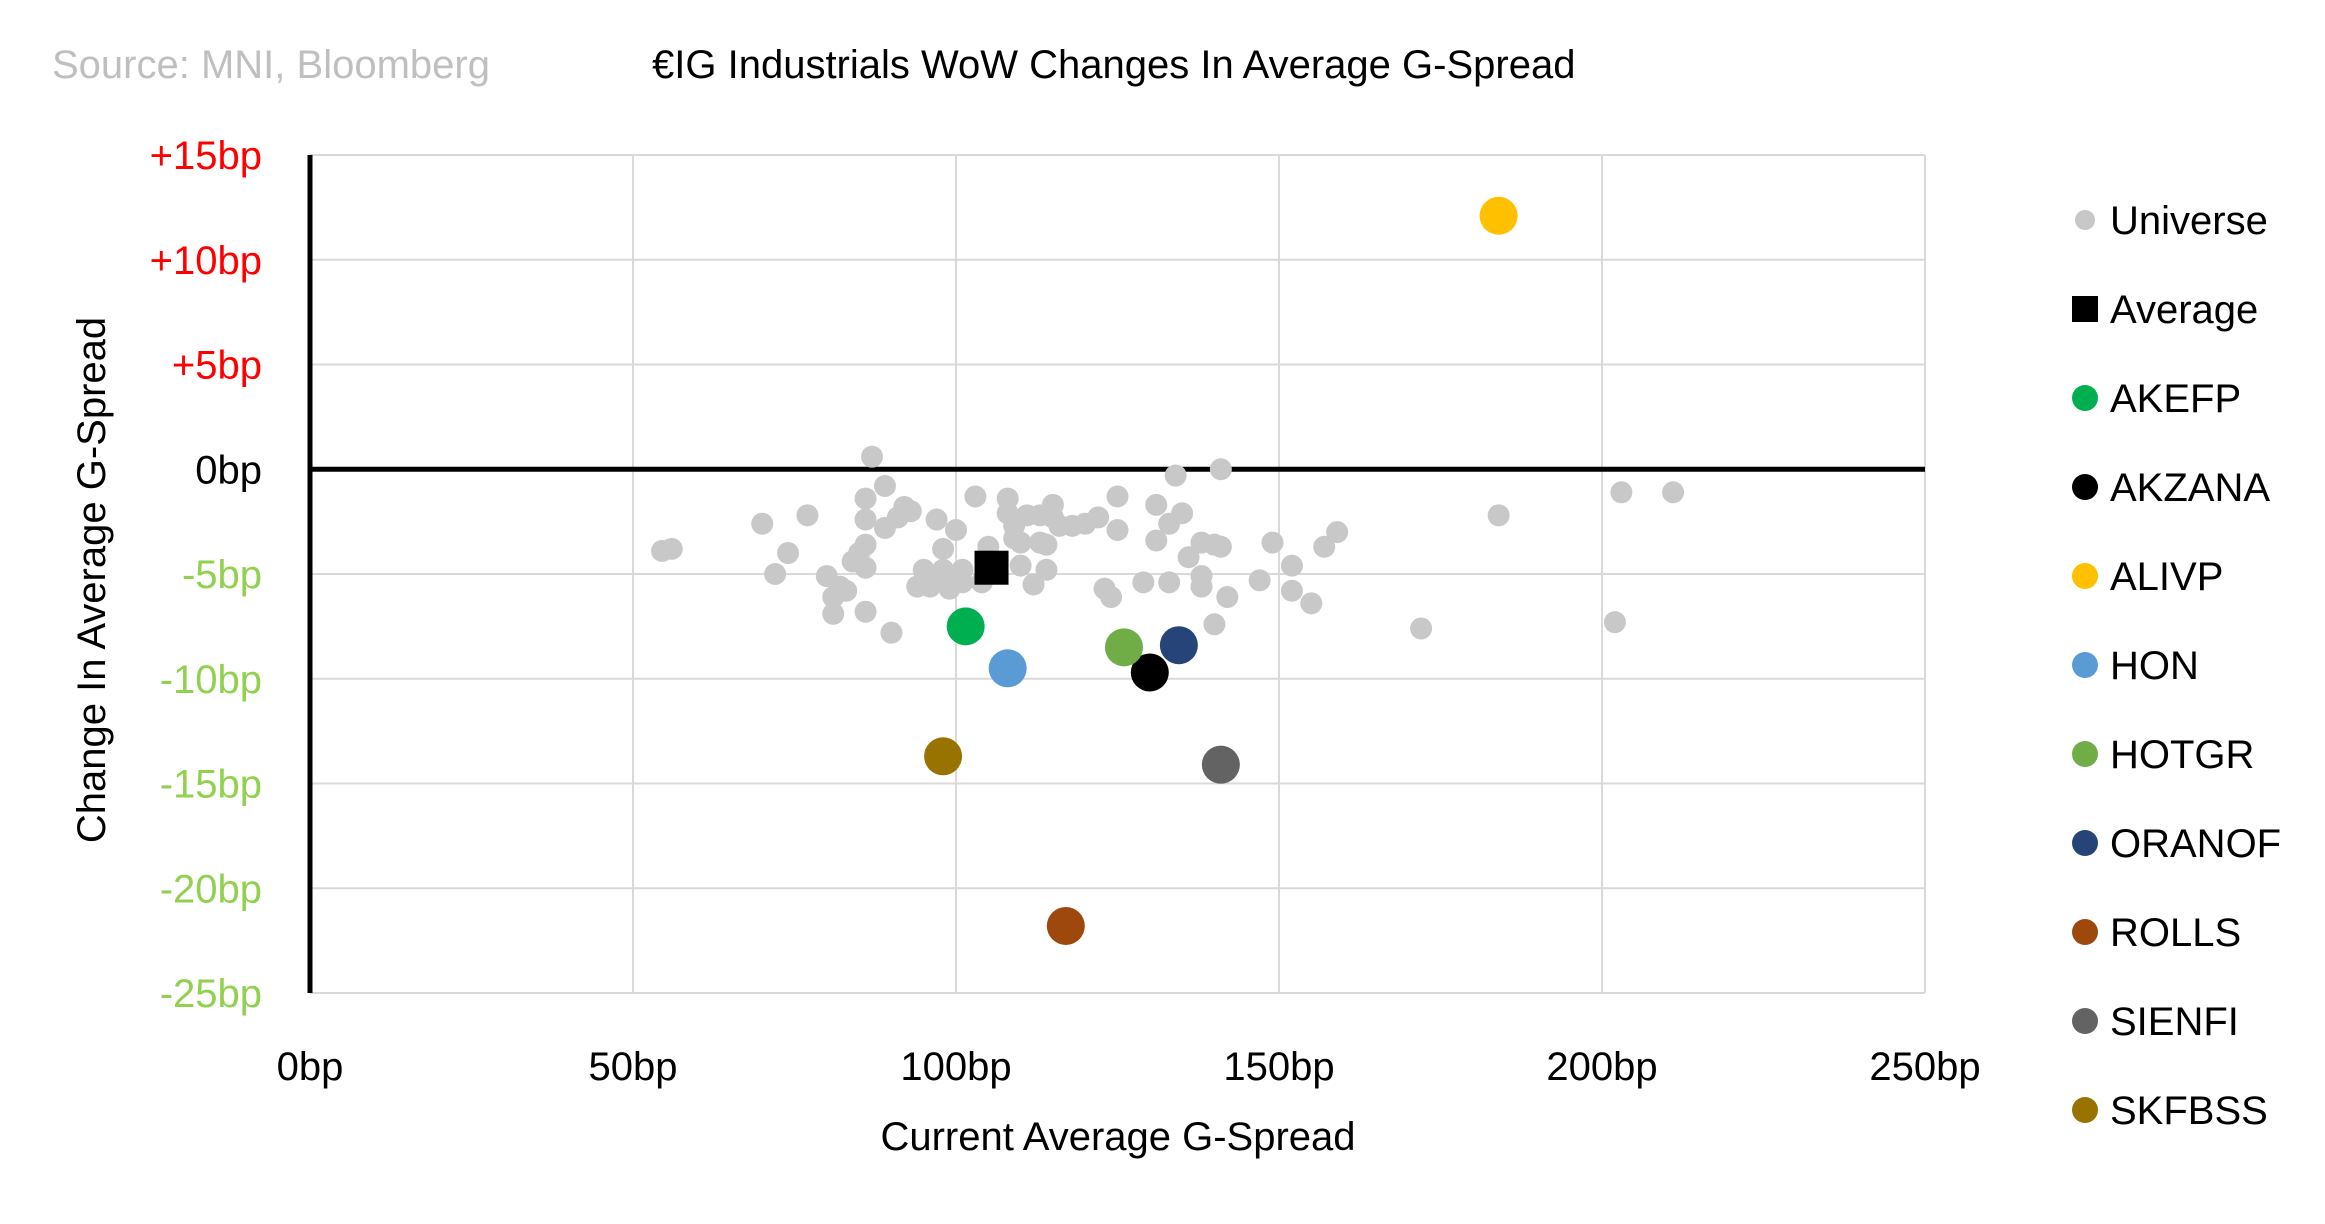 This screenshot has height=1224, width=2325. I want to click on y-tick-label-8: -25bp, so click(211, 994).